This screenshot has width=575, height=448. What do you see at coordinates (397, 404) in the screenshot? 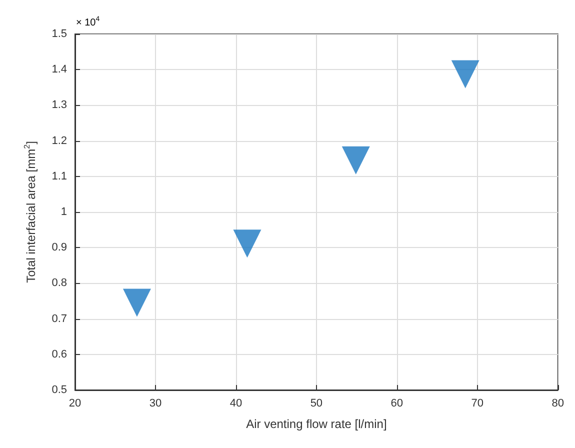
I see `x-tick-label: 60` at bounding box center [397, 404].